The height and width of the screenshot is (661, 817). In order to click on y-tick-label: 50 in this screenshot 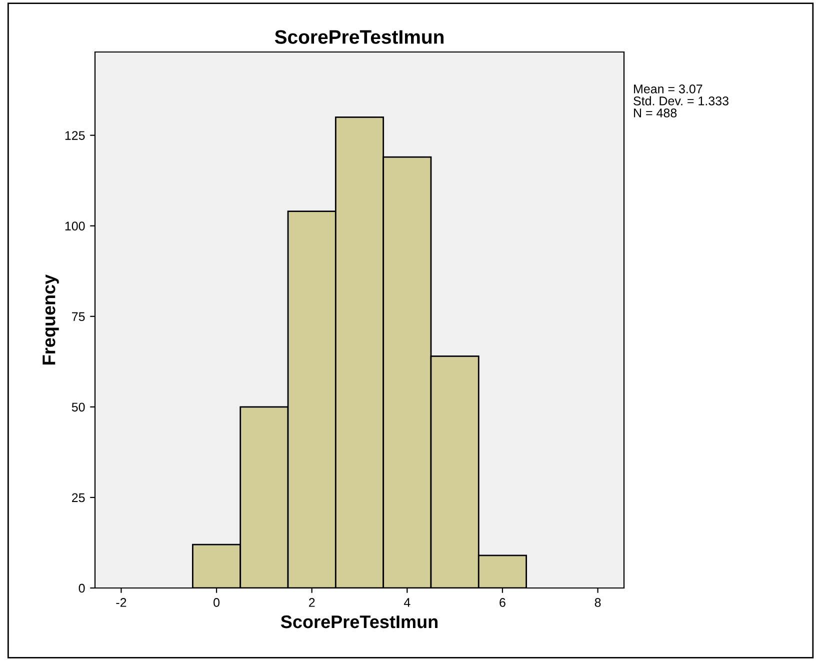, I will do `click(78, 407)`.